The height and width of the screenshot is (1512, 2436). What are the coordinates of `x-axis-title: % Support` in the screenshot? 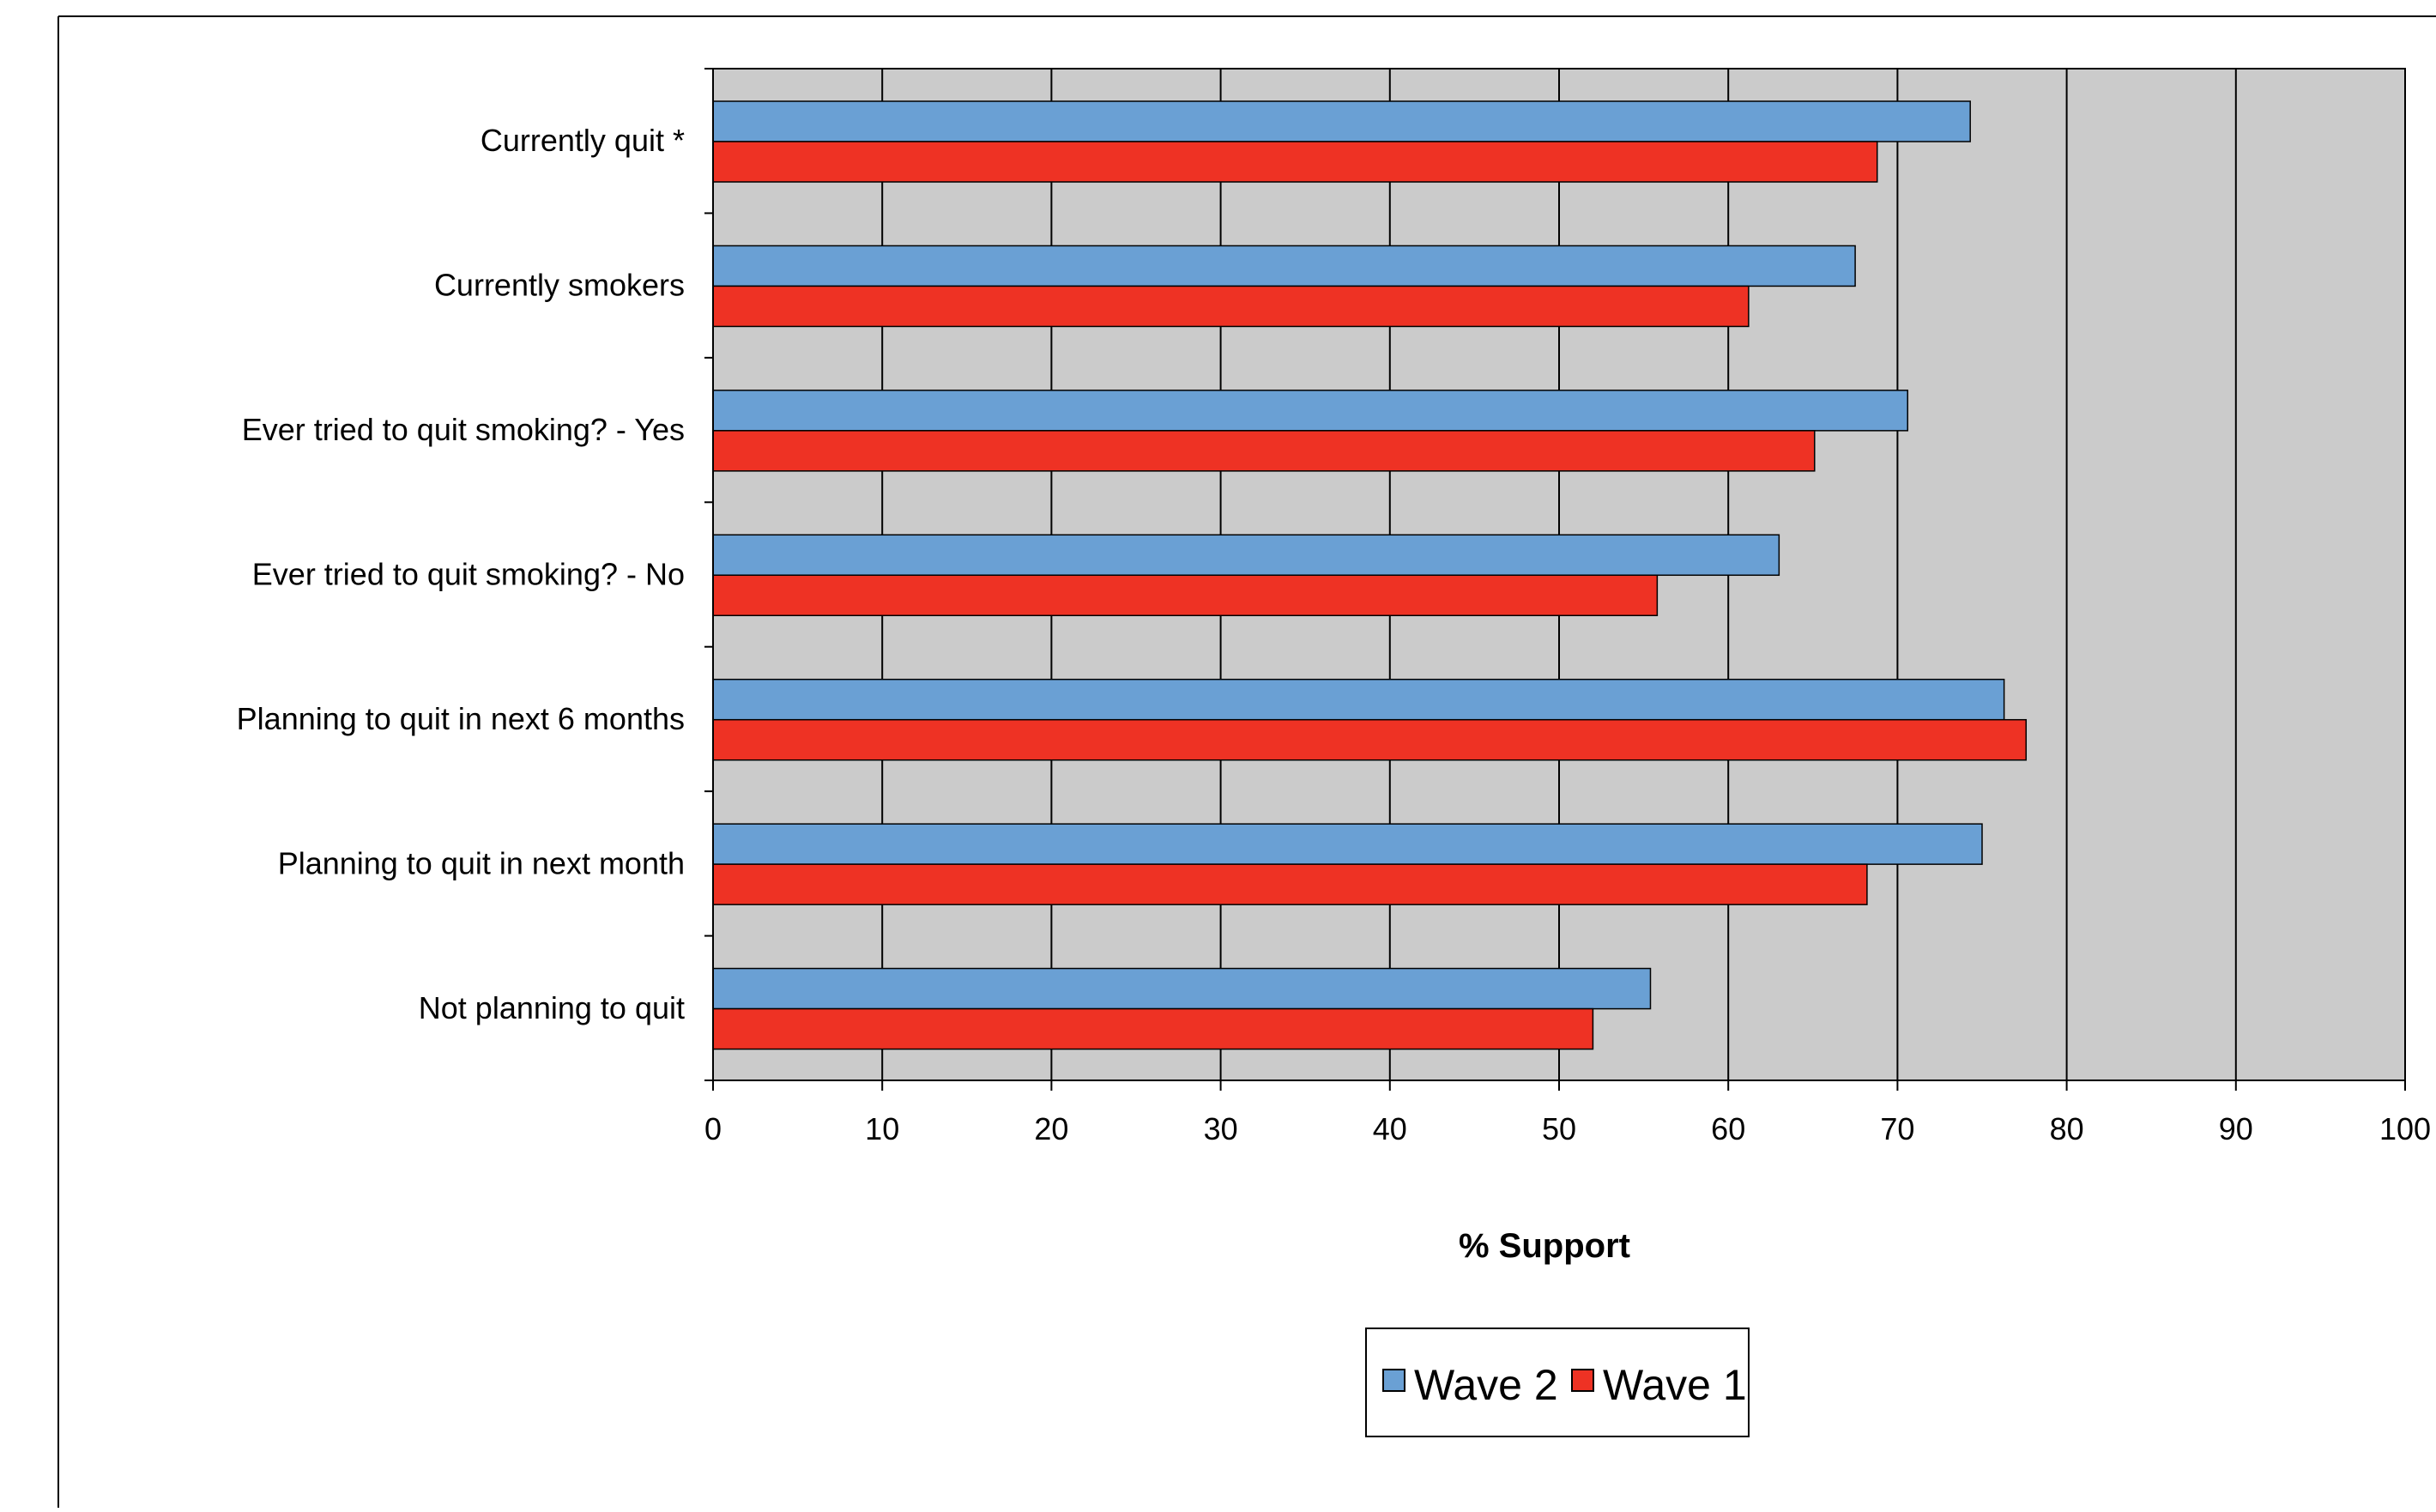 It's located at (1544, 1246).